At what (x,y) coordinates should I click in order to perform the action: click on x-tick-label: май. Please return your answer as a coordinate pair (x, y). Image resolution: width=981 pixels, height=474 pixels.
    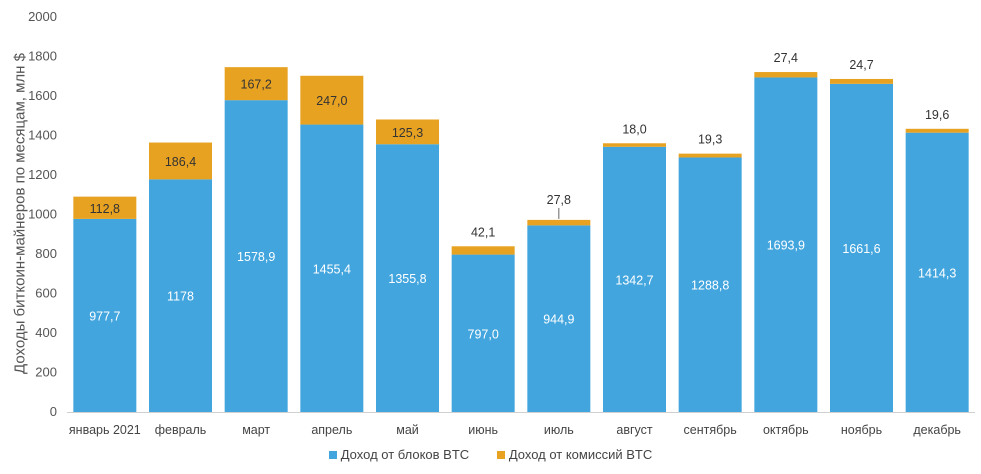
    Looking at the image, I should click on (407, 430).